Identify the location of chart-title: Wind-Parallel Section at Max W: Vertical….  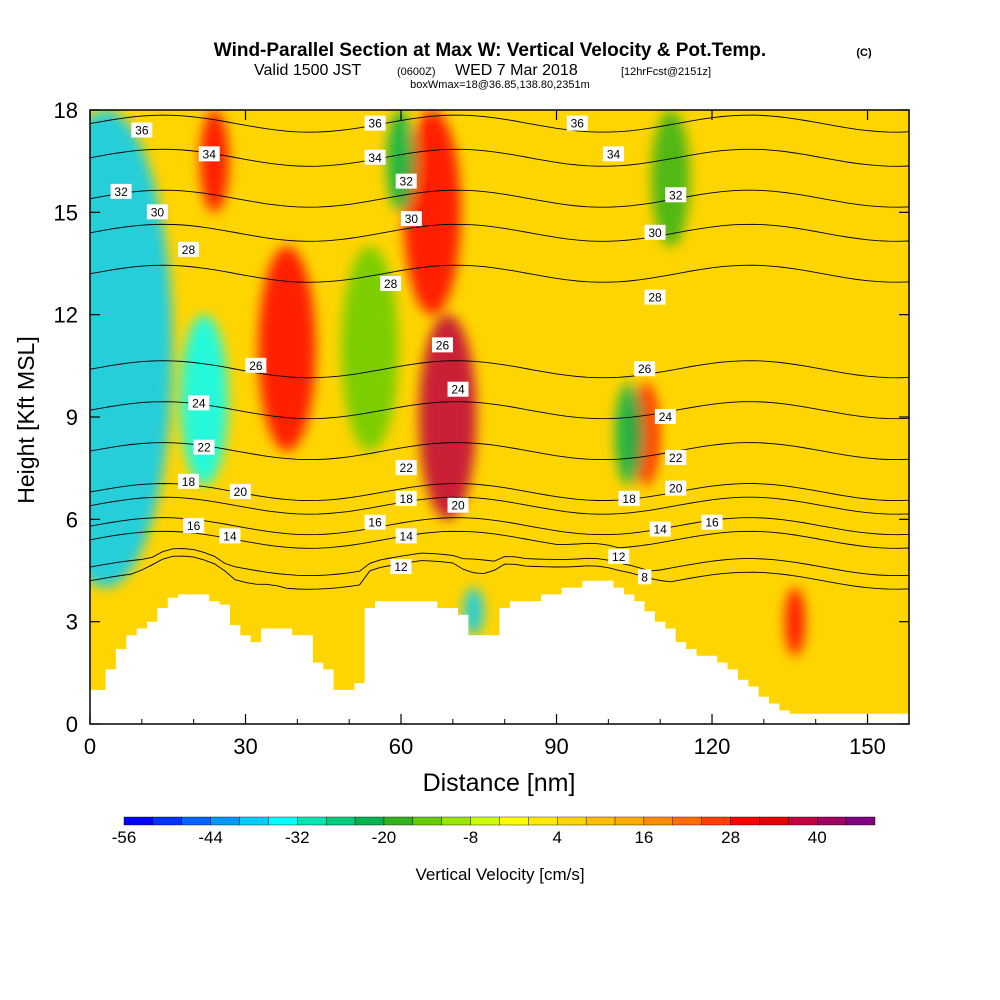
(490, 50).